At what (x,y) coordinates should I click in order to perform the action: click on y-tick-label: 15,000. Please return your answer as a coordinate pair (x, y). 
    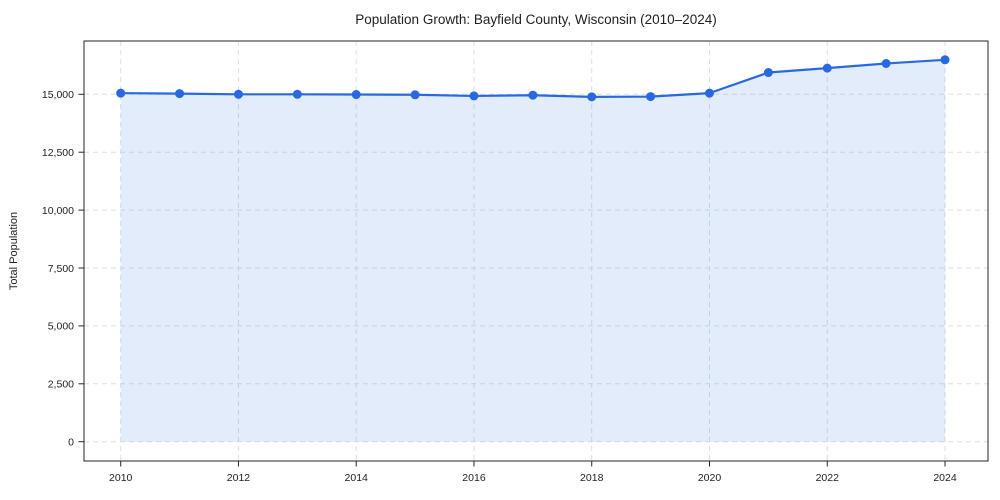
    Looking at the image, I should click on (58, 95).